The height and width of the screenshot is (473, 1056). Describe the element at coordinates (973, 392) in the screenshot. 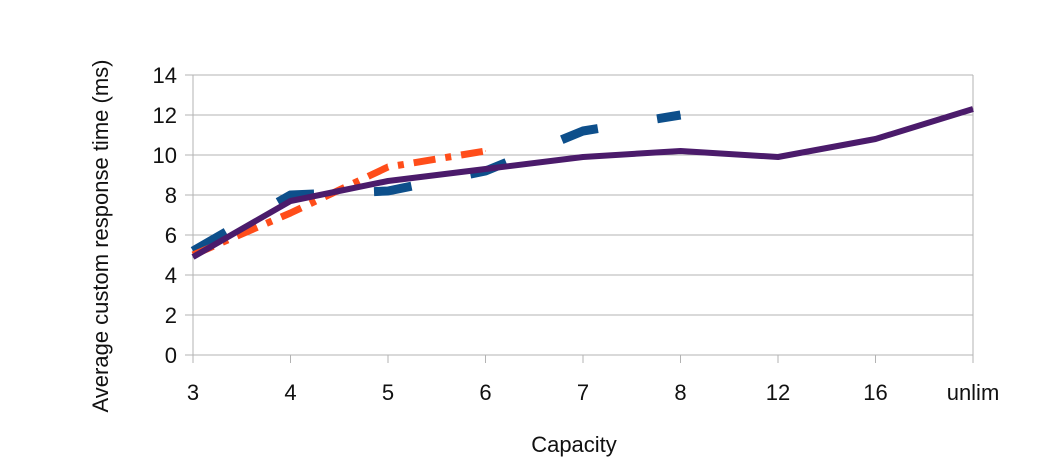

I see `x-tick-label-unlim: unlim` at that location.